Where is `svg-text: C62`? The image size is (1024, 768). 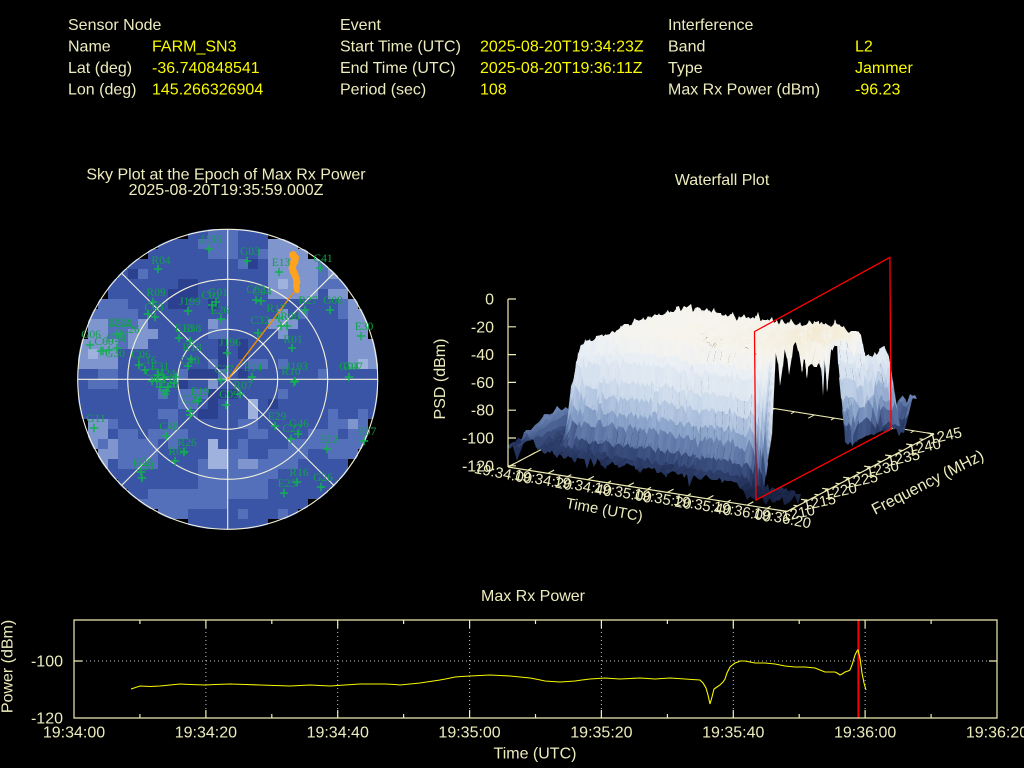
svg-text: C62 is located at coordinates (255, 290).